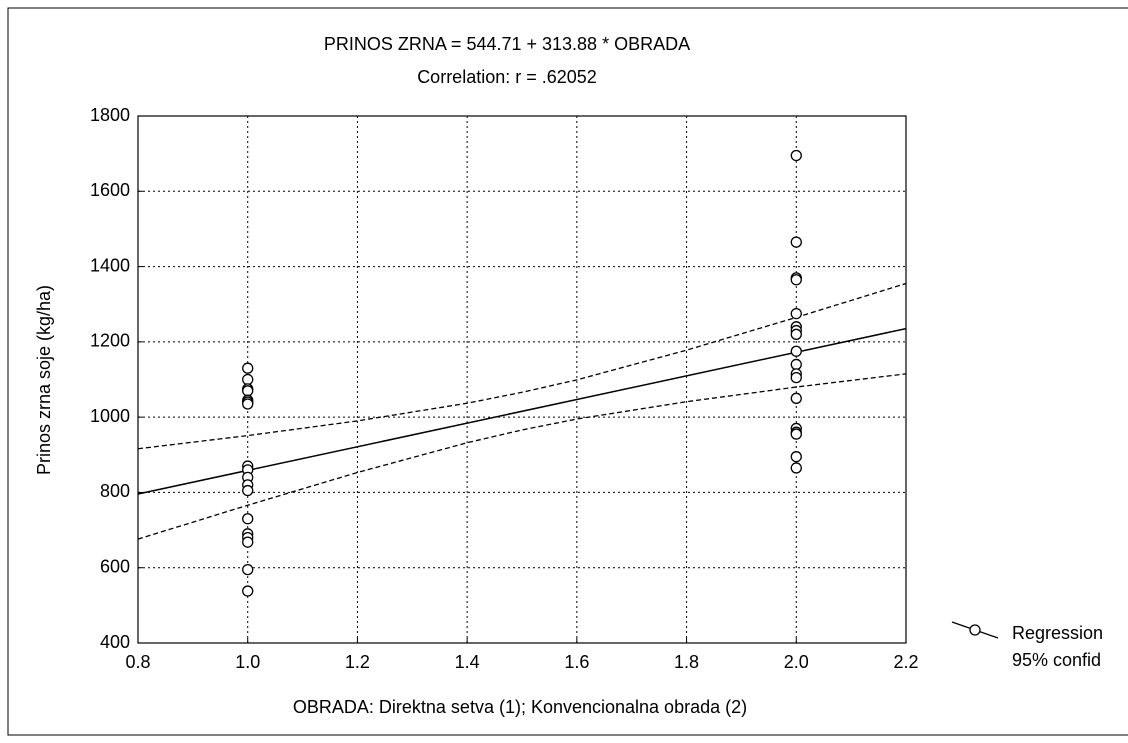 The height and width of the screenshot is (743, 1128). What do you see at coordinates (110, 190) in the screenshot?
I see `y-tick-label: 1600` at bounding box center [110, 190].